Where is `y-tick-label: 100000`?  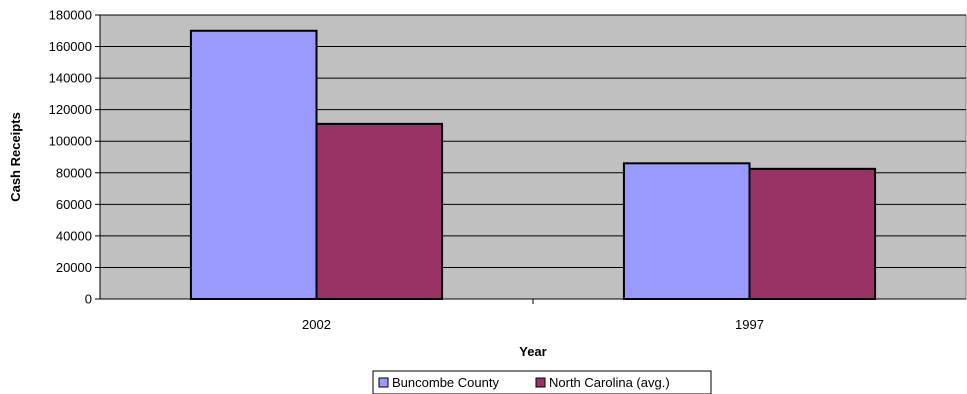 y-tick-label: 100000 is located at coordinates (70, 141).